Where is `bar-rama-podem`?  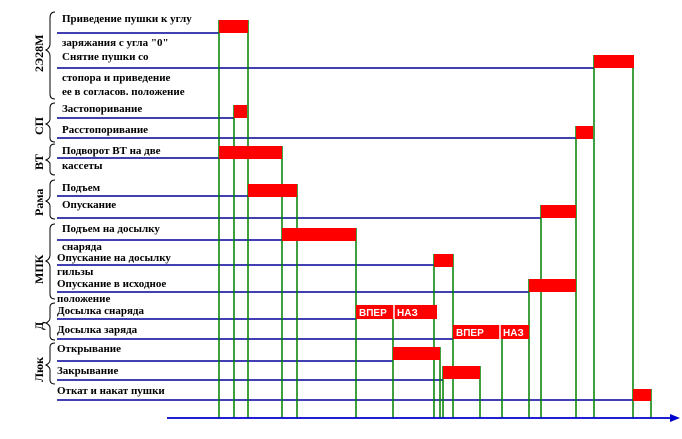
bar-rama-podem is located at coordinates (272, 190).